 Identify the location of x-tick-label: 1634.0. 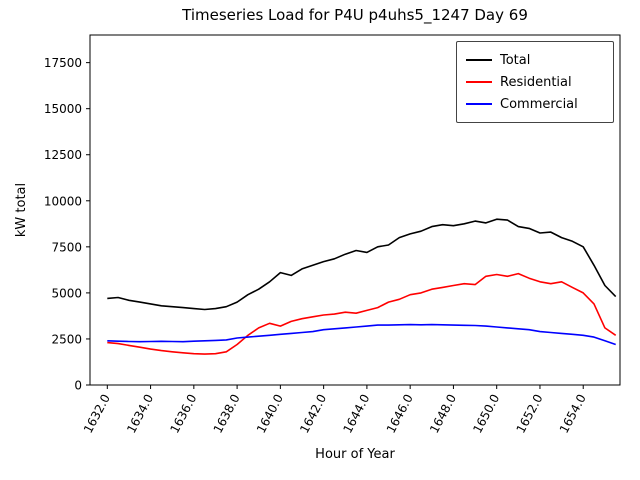
(140, 414).